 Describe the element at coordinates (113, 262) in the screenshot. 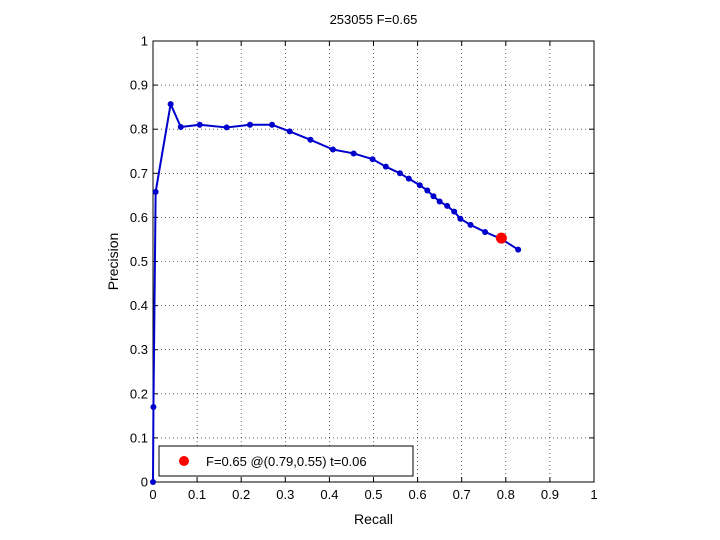

I see `y-axis-label: Precision` at that location.